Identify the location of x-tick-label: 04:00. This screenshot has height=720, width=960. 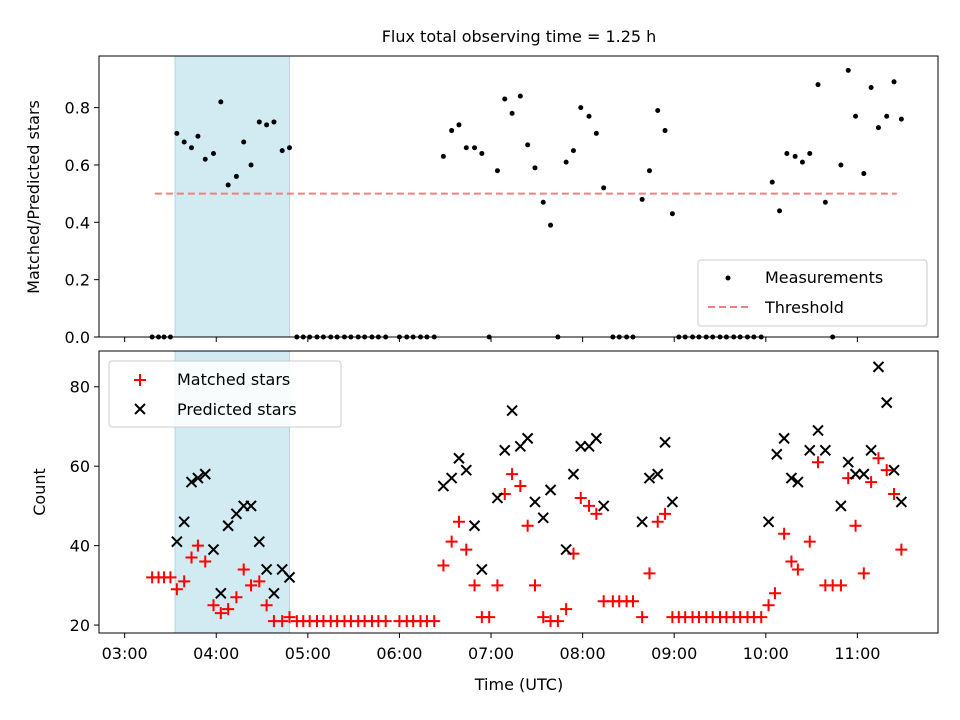
(216, 653).